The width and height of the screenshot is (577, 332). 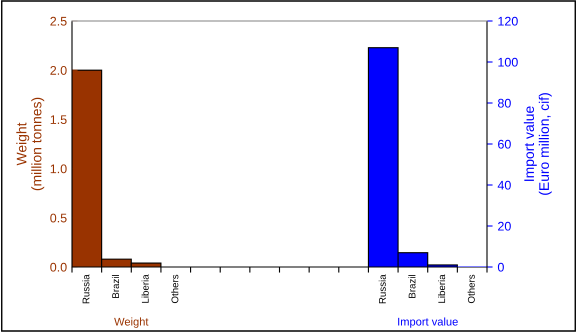 What do you see at coordinates (58, 119) in the screenshot?
I see `y-tick-label: 1.5` at bounding box center [58, 119].